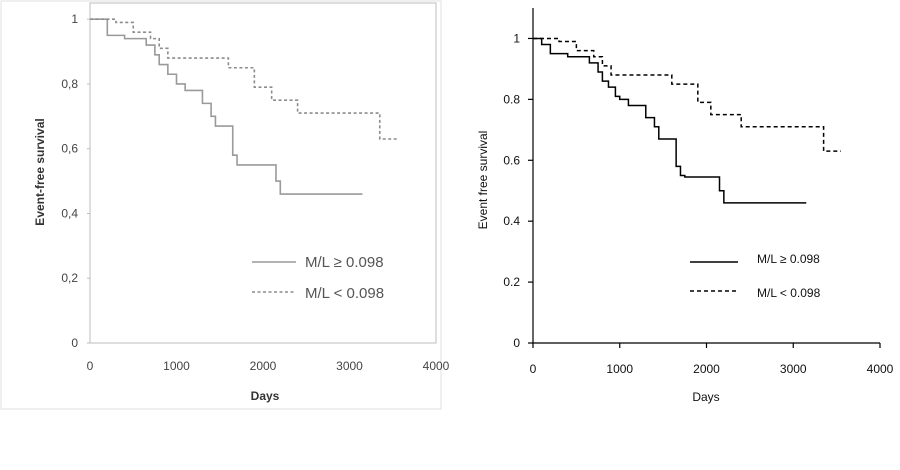  I want to click on y-tick-label: 0,4, so click(69, 213).